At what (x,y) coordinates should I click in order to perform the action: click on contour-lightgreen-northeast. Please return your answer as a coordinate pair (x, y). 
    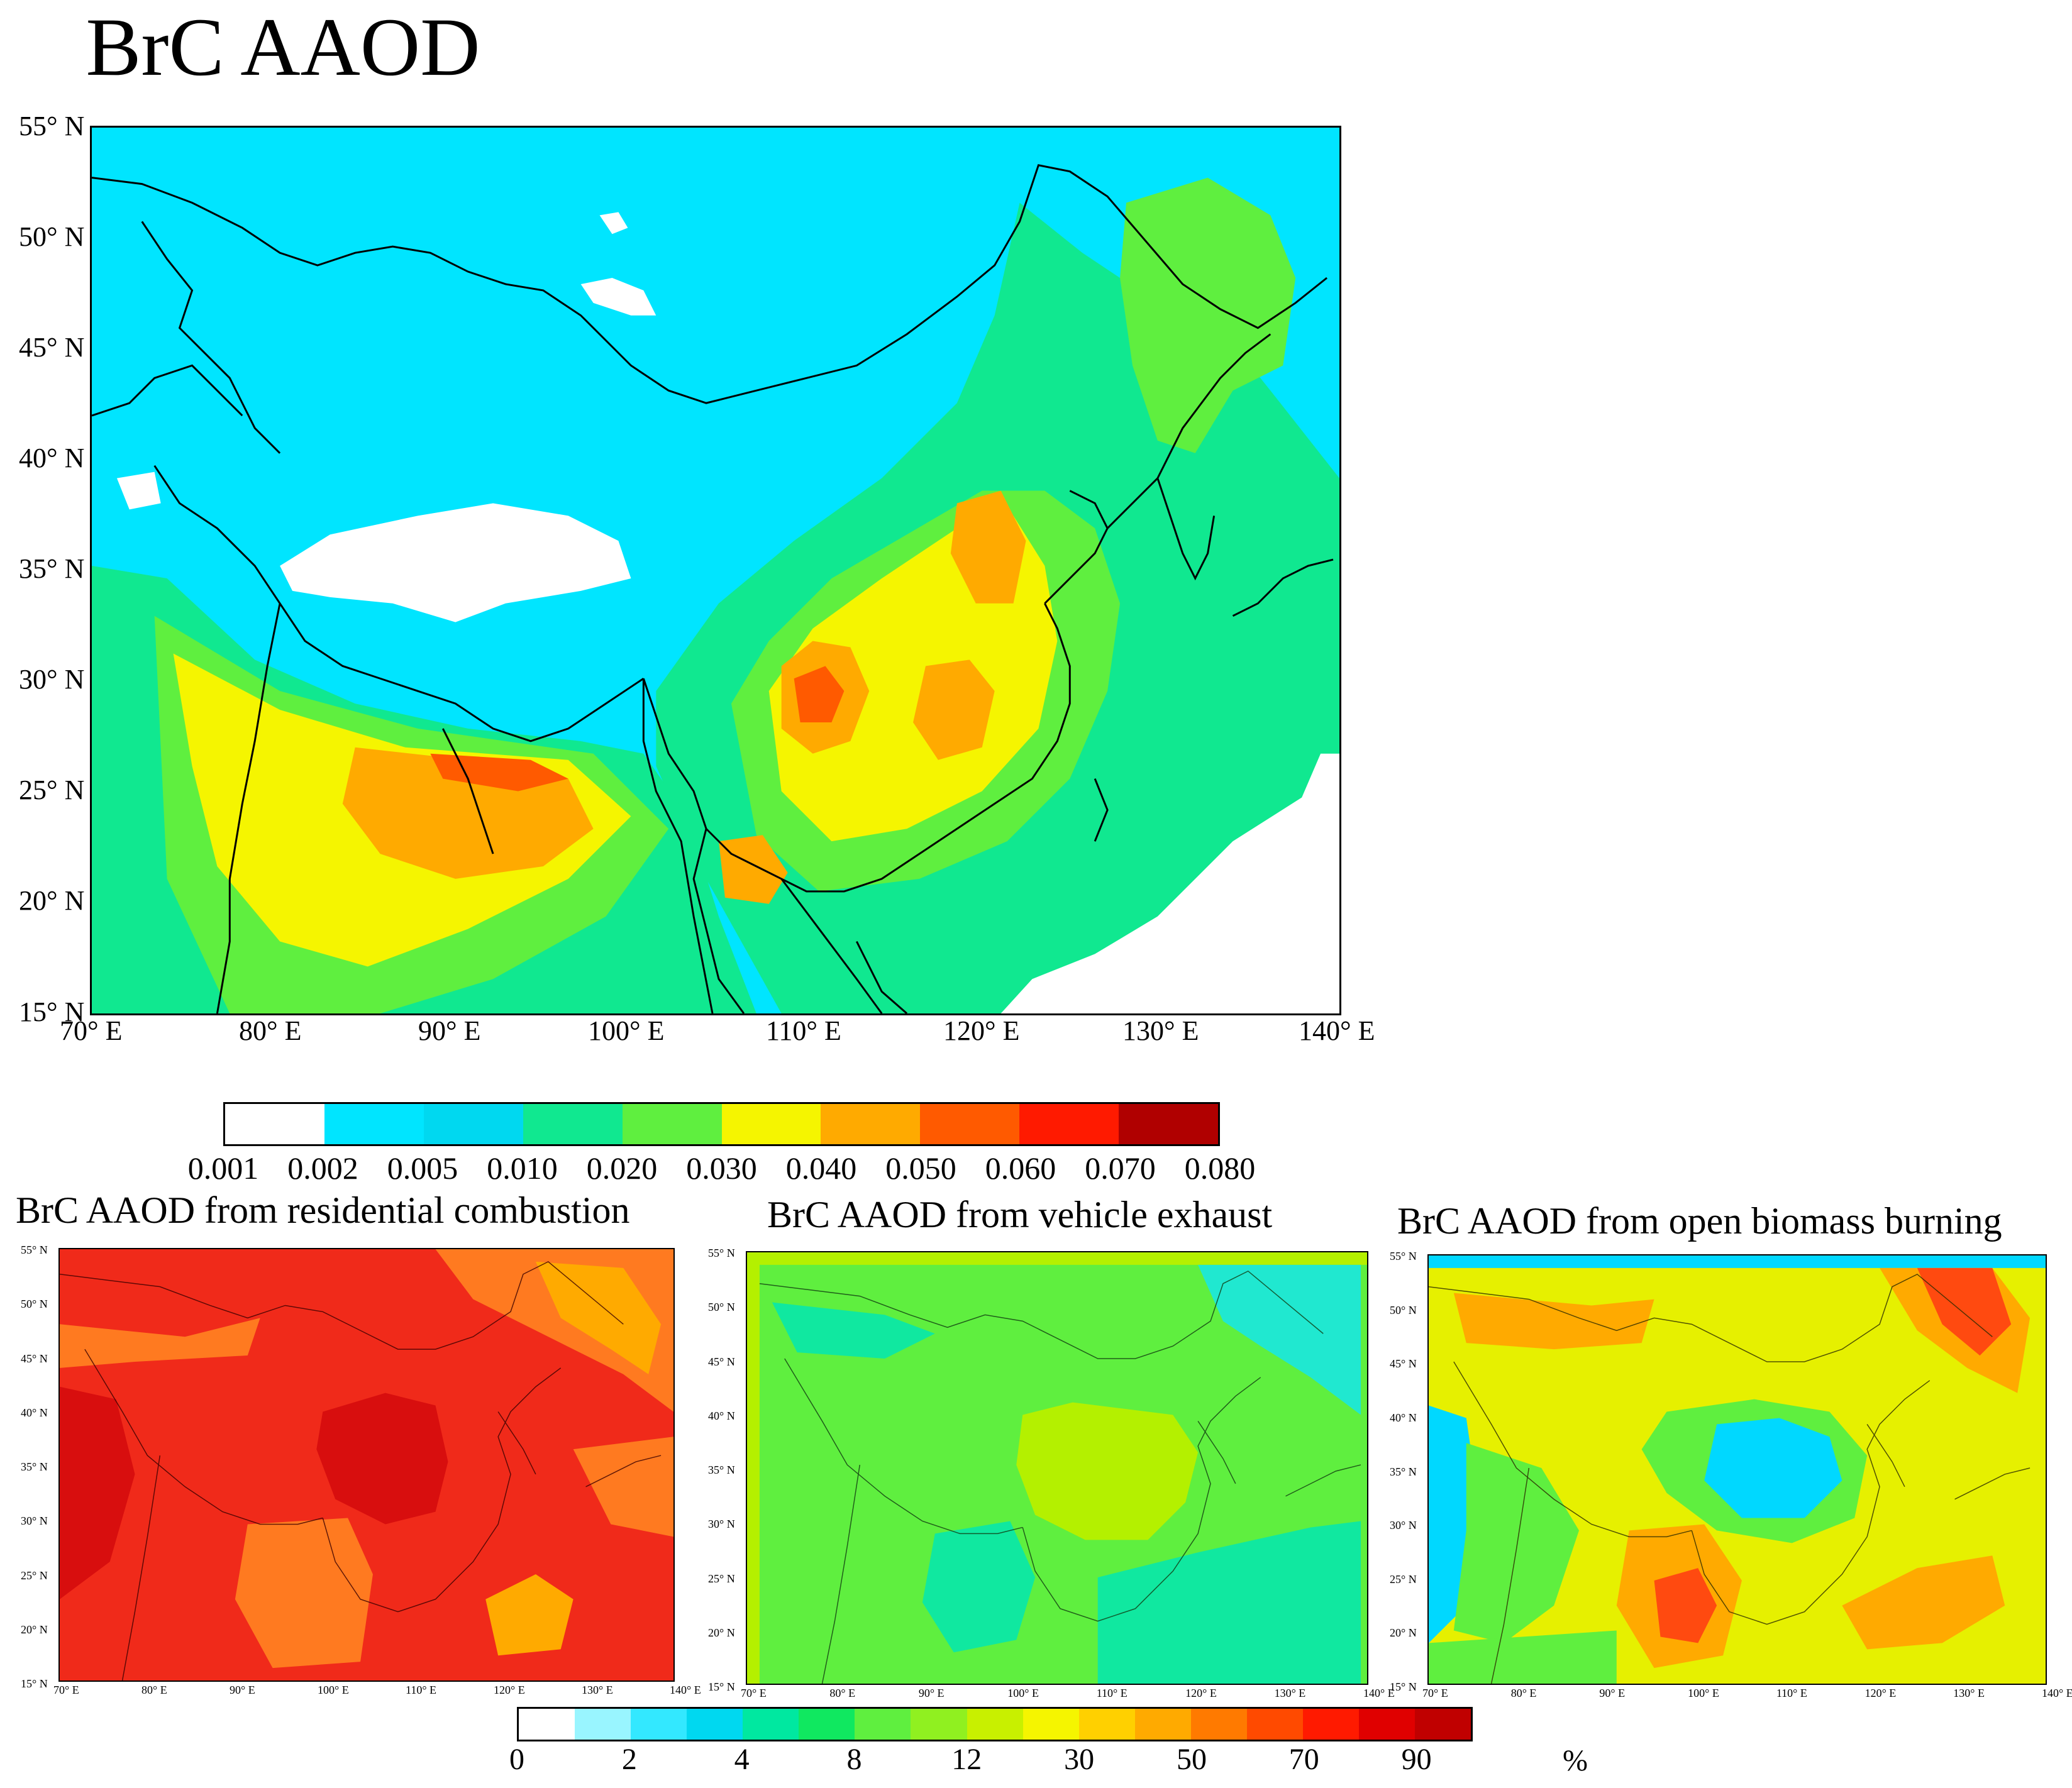
    Looking at the image, I should click on (1208, 315).